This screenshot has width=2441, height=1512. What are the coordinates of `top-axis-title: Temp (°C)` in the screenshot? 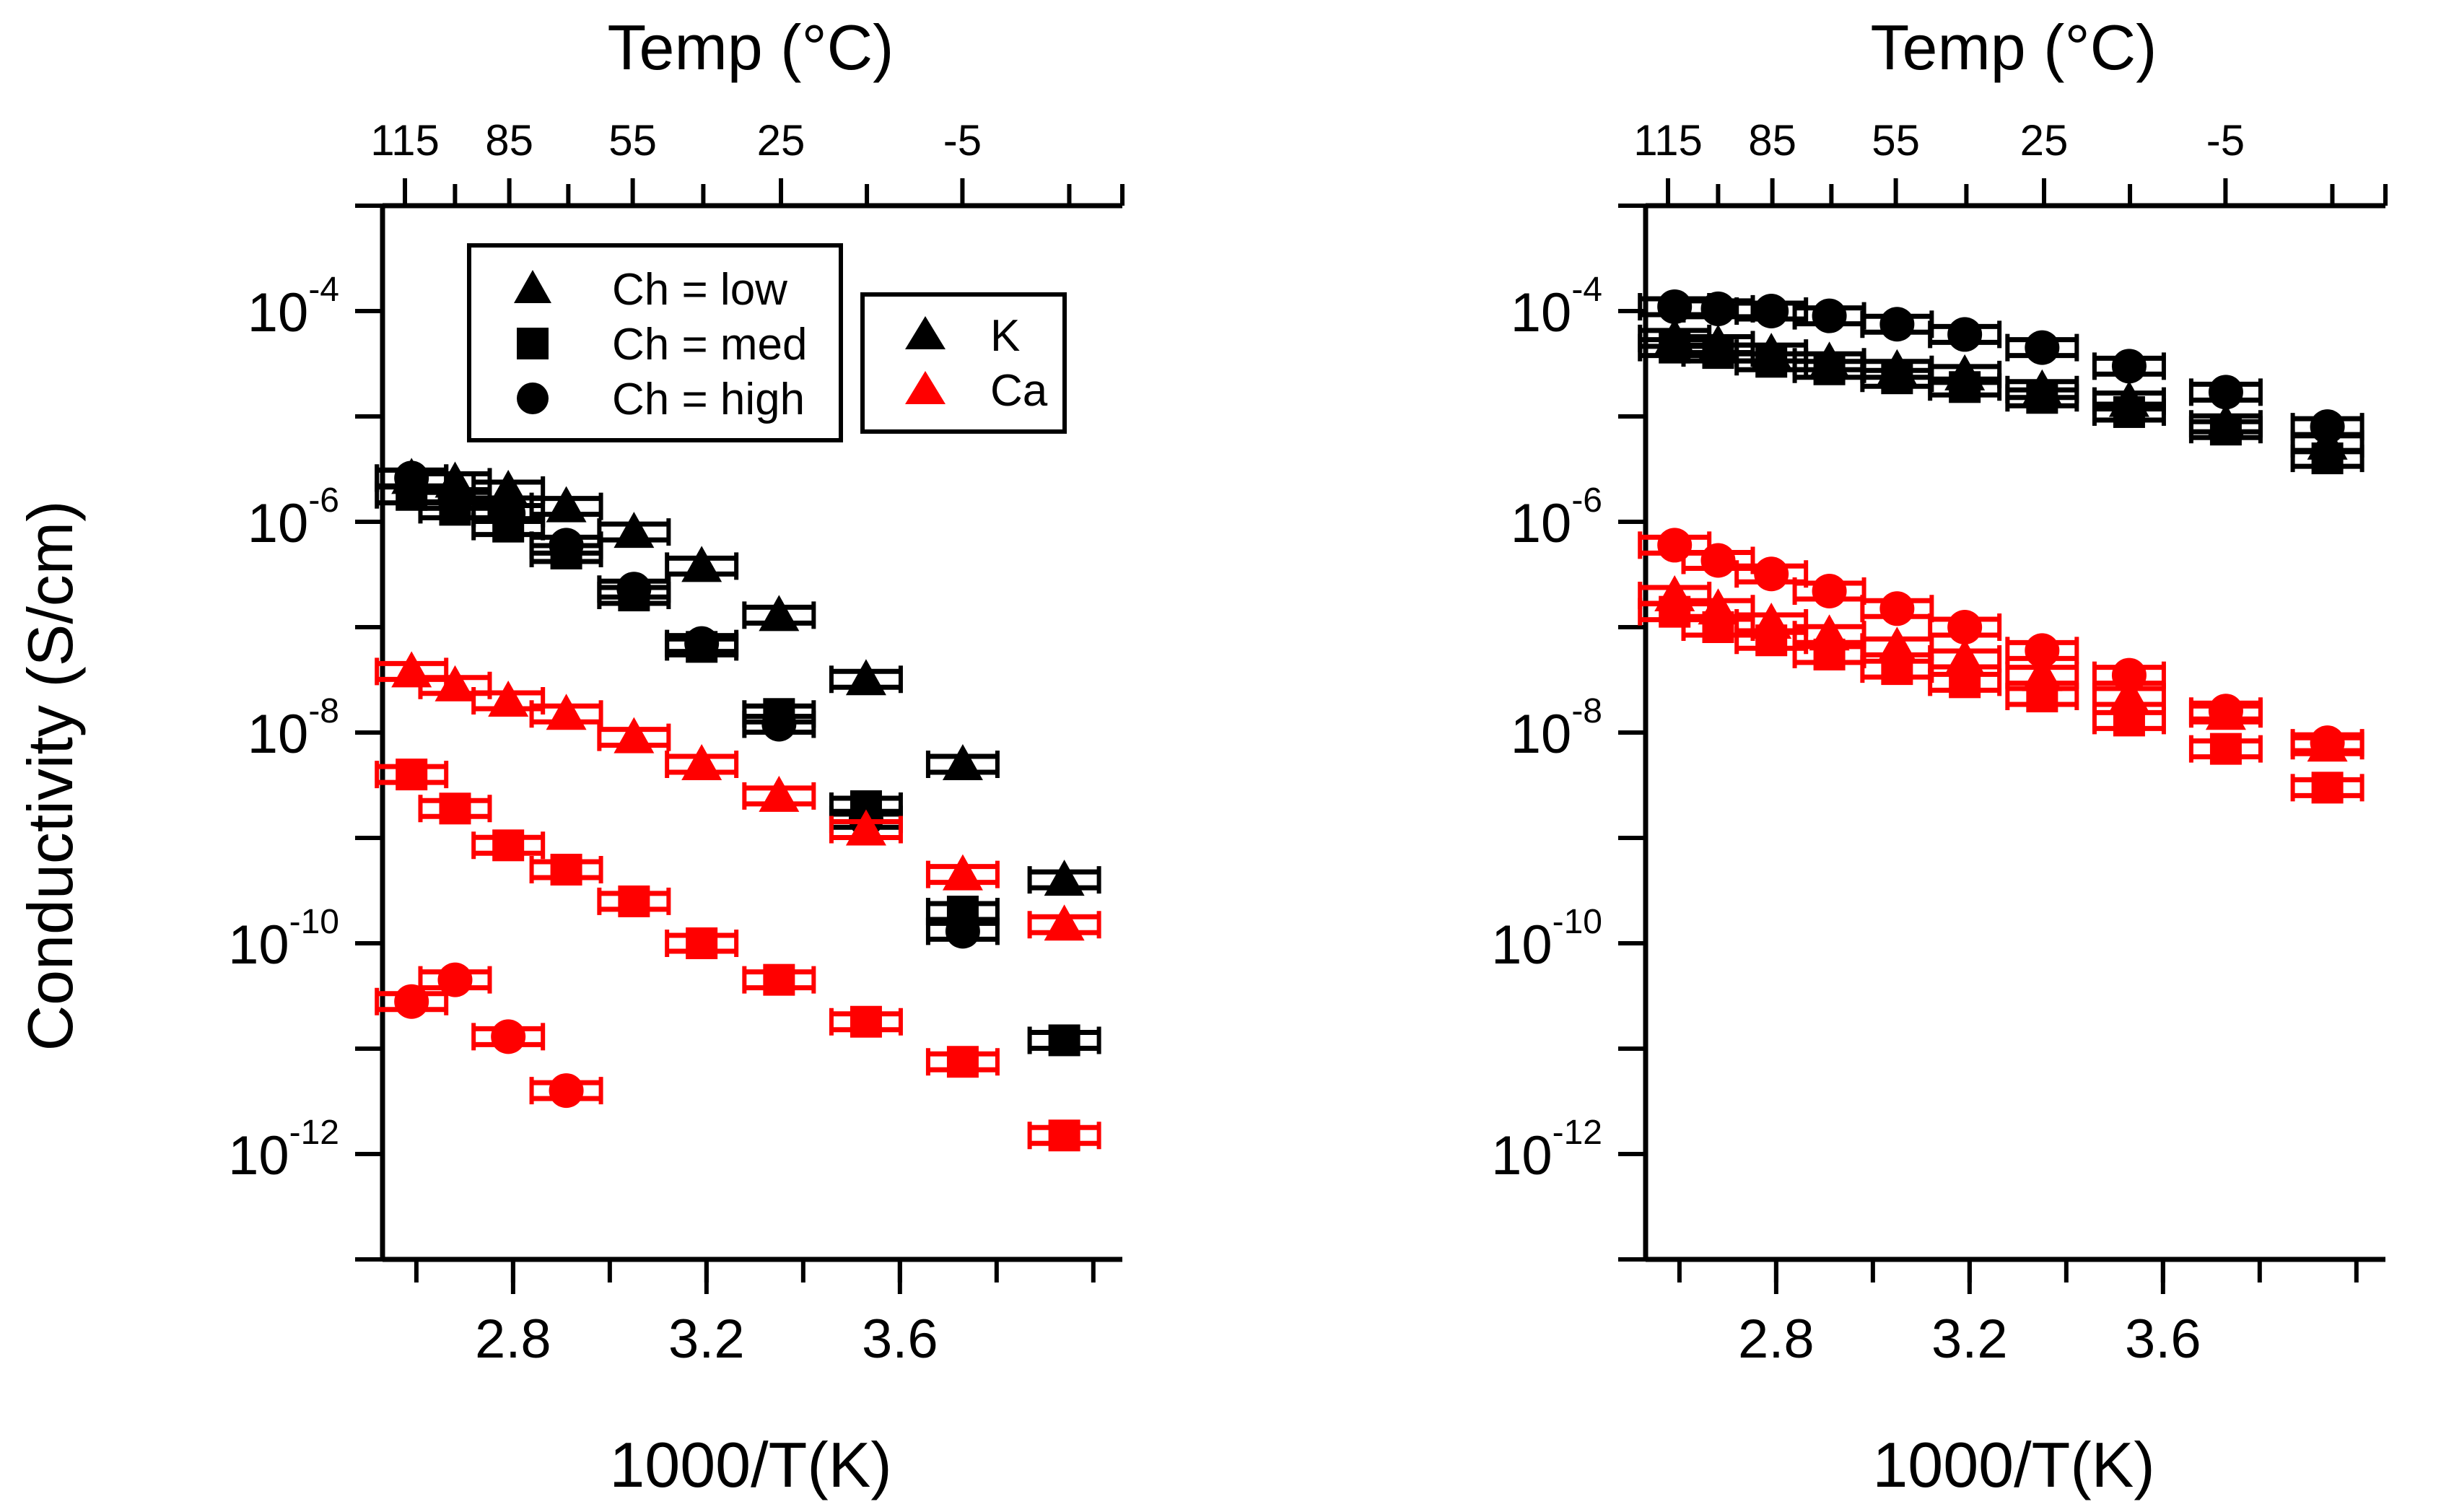 It's located at (751, 47).